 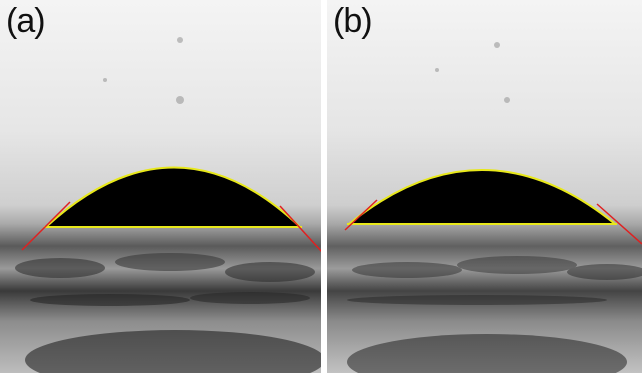 What do you see at coordinates (619, 224) in the screenshot?
I see `tangent-right-b` at bounding box center [619, 224].